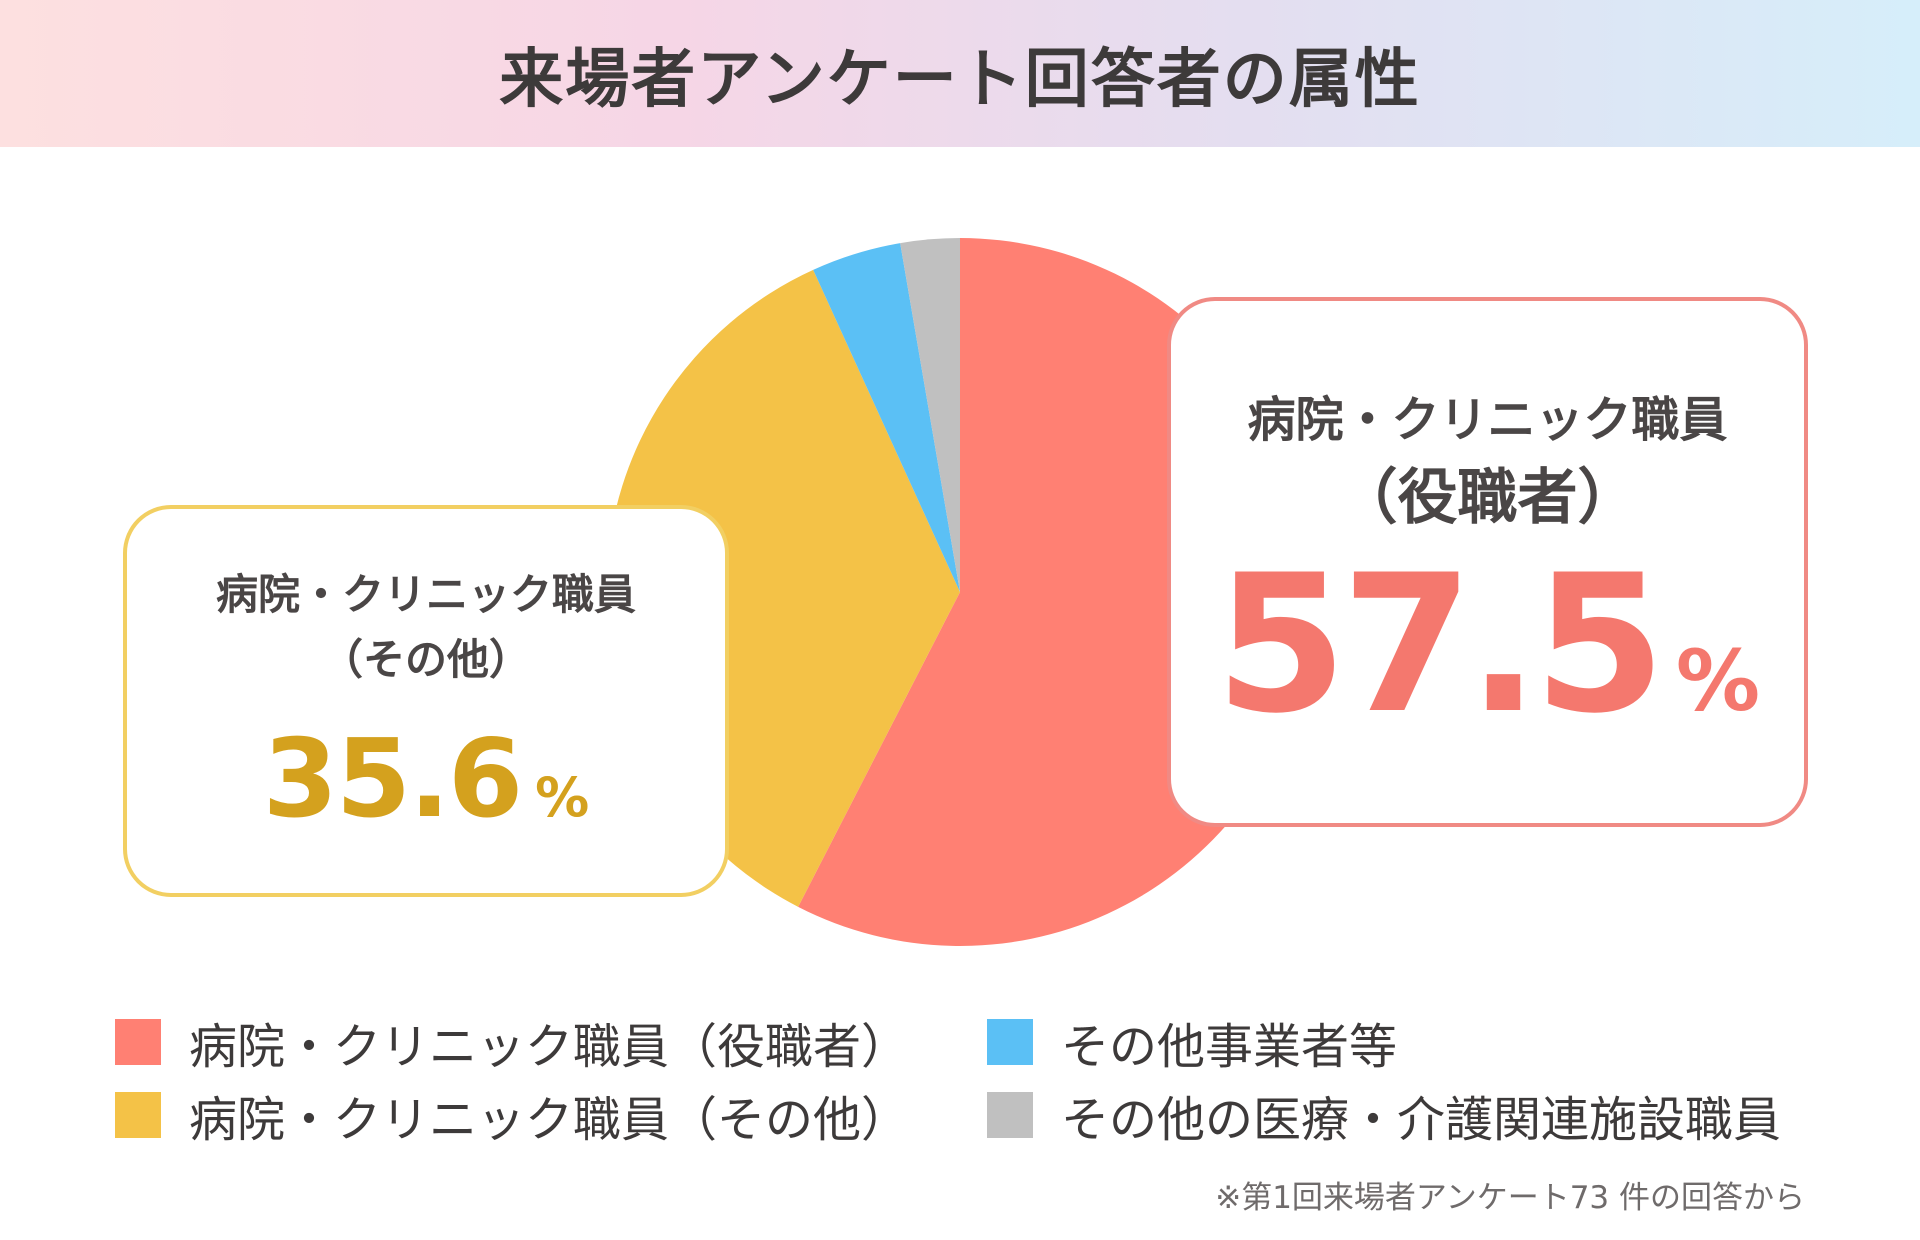 This screenshot has height=1240, width=1920. Describe the element at coordinates (1421, 1120) in the screenshot. I see `legend-label: その他の医療・介護関連施設職員` at that location.